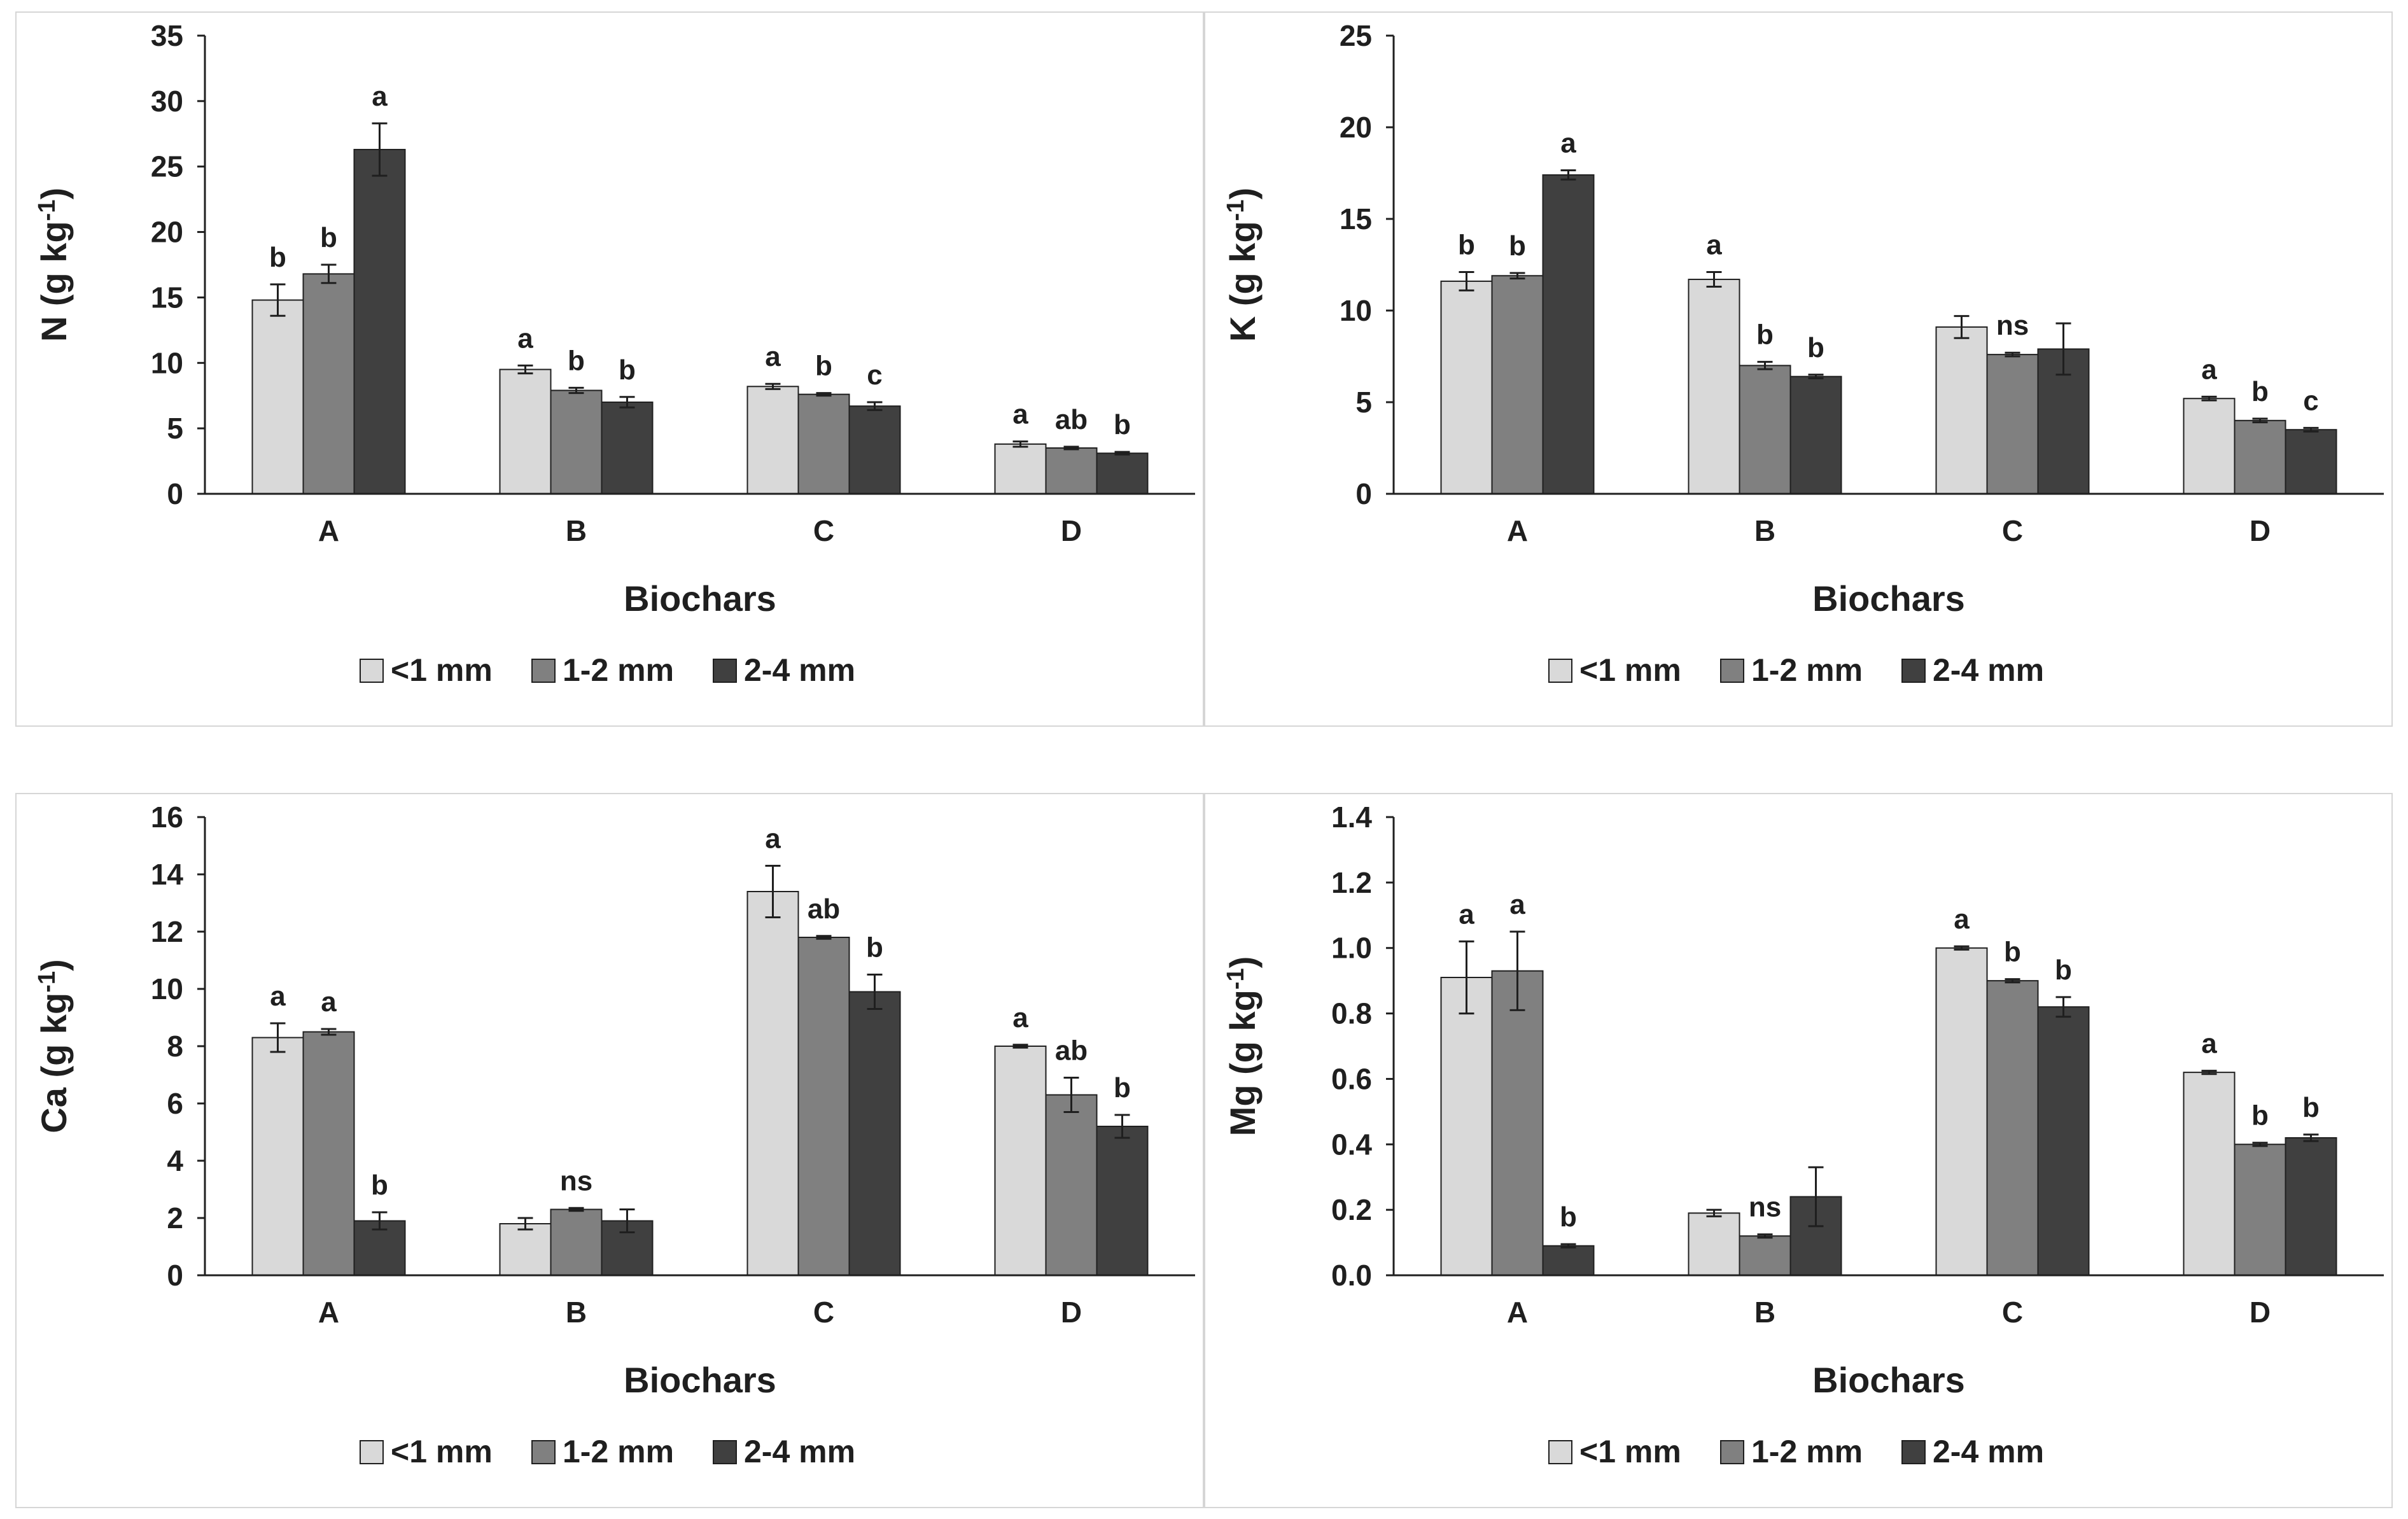 This screenshot has height=1519, width=2408. What do you see at coordinates (874, 450) in the screenshot?
I see `n-bar-c-s3` at bounding box center [874, 450].